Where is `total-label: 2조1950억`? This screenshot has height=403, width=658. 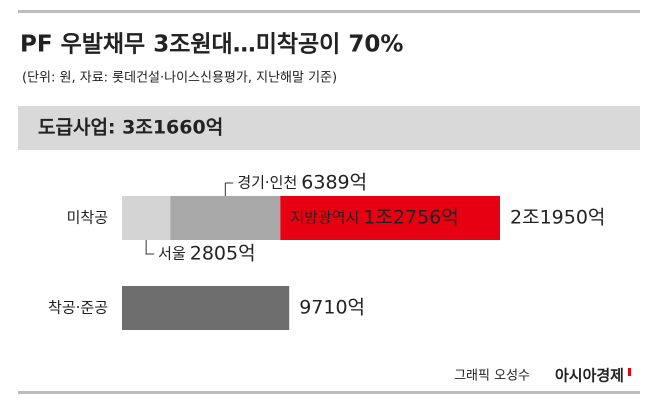
total-label: 2조1950억 is located at coordinates (557, 218).